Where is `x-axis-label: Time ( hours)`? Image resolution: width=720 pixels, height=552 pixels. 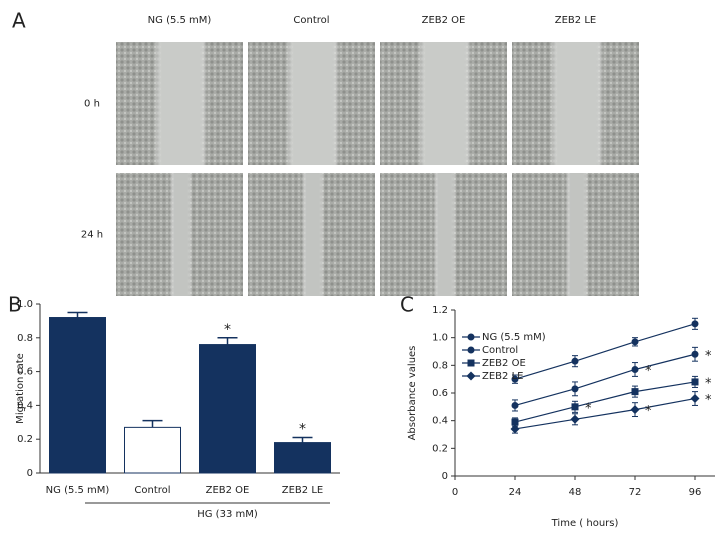
x-axis-label: Time ( hours) is located at coordinates (585, 523).